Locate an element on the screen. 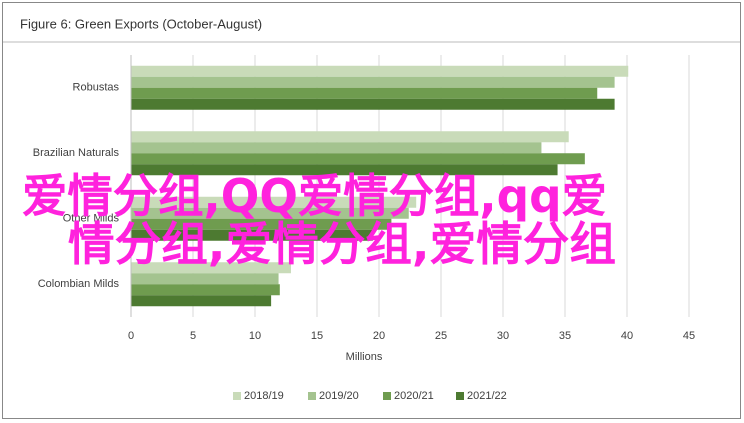 The image size is (744, 423). overlay-text: 爱情分组,QQ爱情分组,qq爱 is located at coordinates (314, 196).